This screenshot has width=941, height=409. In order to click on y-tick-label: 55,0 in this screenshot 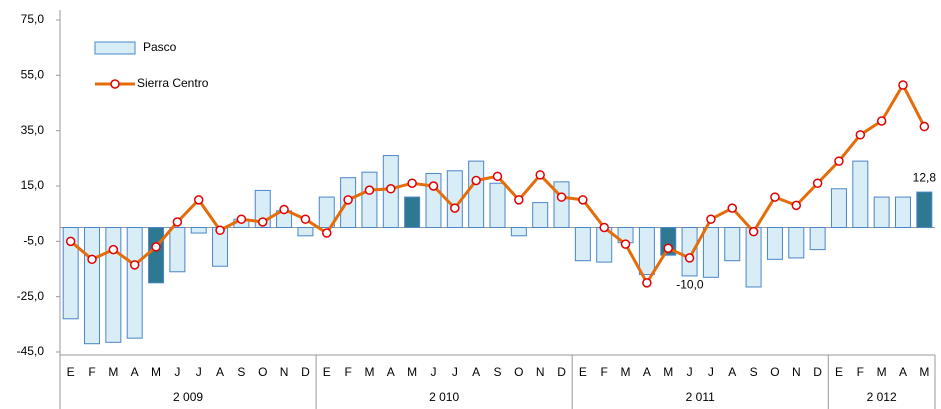, I will do `click(33, 75)`.